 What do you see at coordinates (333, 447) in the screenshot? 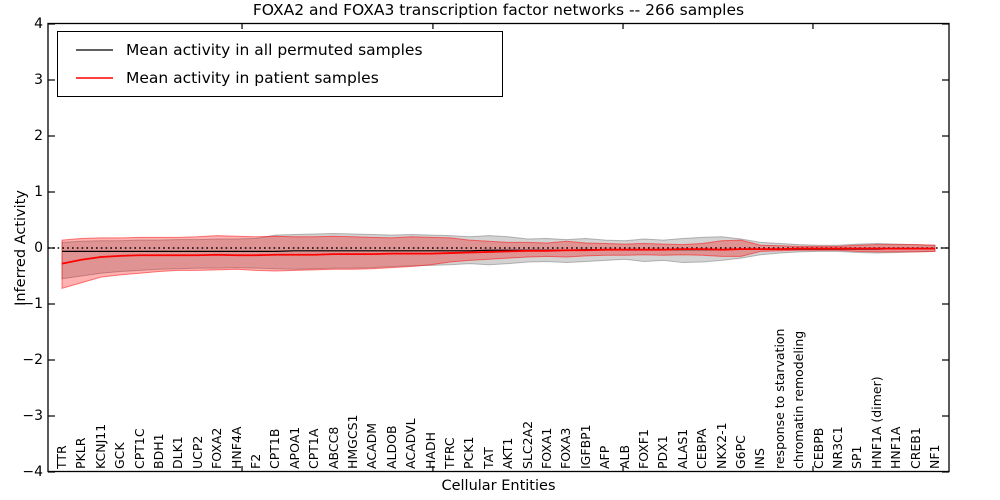
I see `x-tick-label: ABCC8` at bounding box center [333, 447].